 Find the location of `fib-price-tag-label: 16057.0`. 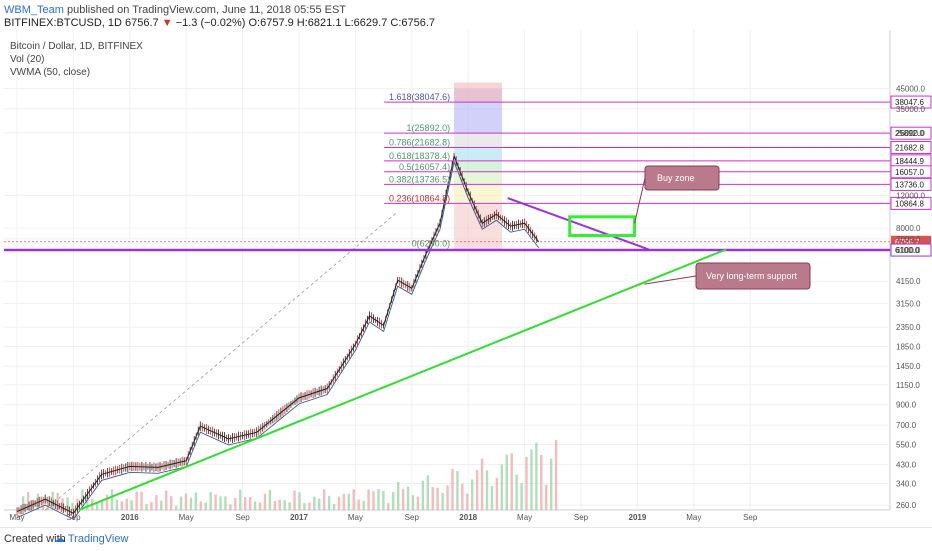

fib-price-tag-label: 16057.0 is located at coordinates (909, 172).